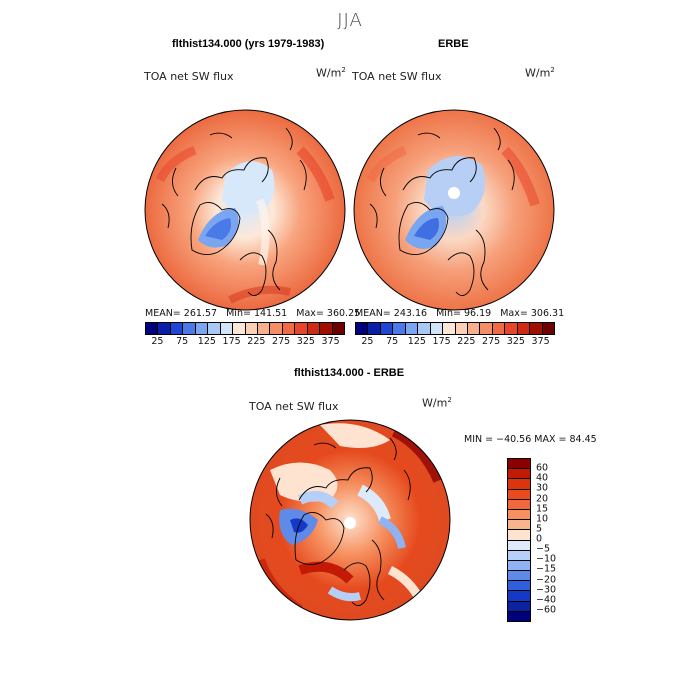  I want to click on obs-panel-title: ERBE, so click(453, 44).